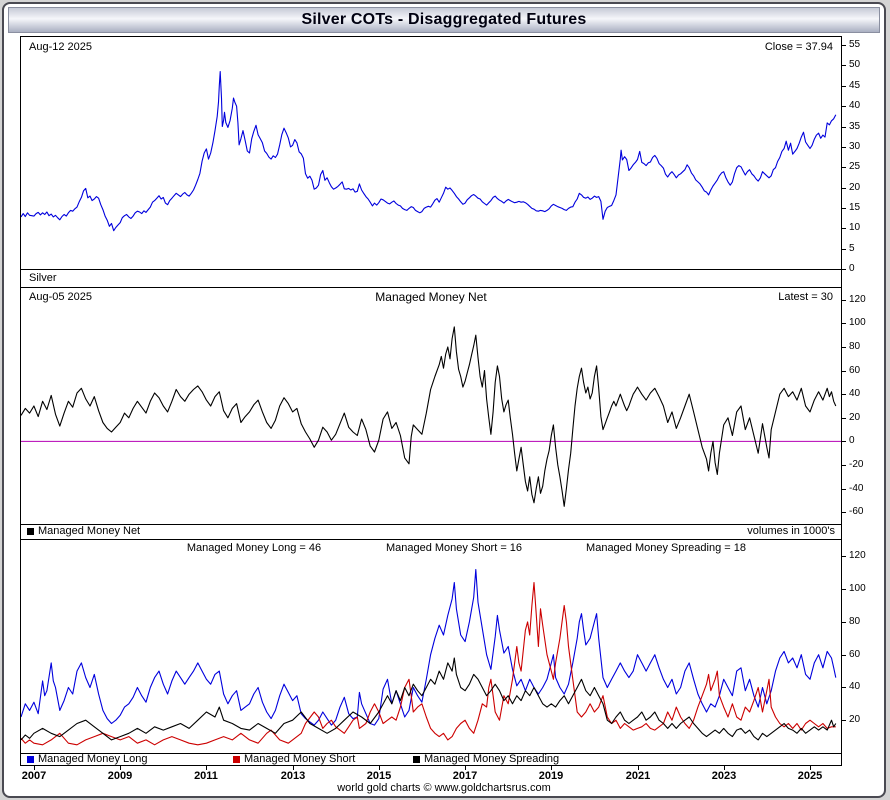 This screenshot has width=890, height=800. I want to click on silver-label-strip: Silver, so click(431, 278).